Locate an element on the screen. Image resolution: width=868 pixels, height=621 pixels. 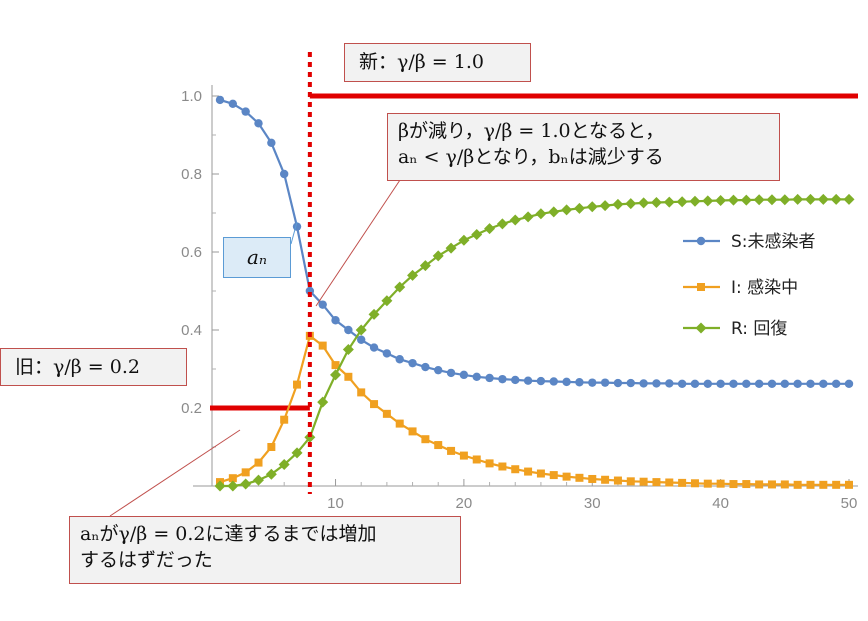
y-tick-label: 1.0 is located at coordinates (191, 96).